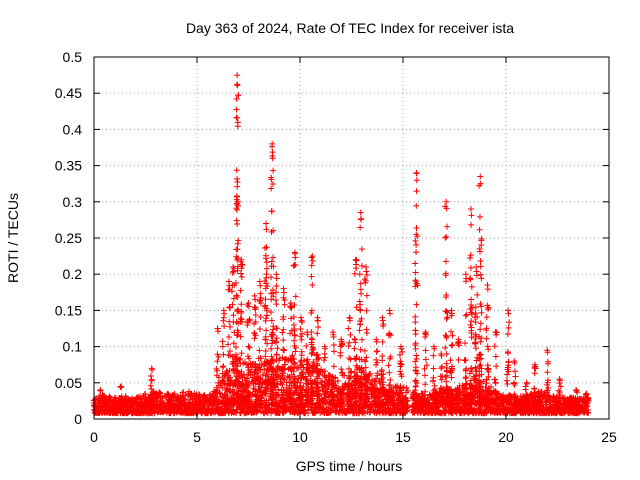  Describe the element at coordinates (78, 419) in the screenshot. I see `y-tick-label: 0` at that location.